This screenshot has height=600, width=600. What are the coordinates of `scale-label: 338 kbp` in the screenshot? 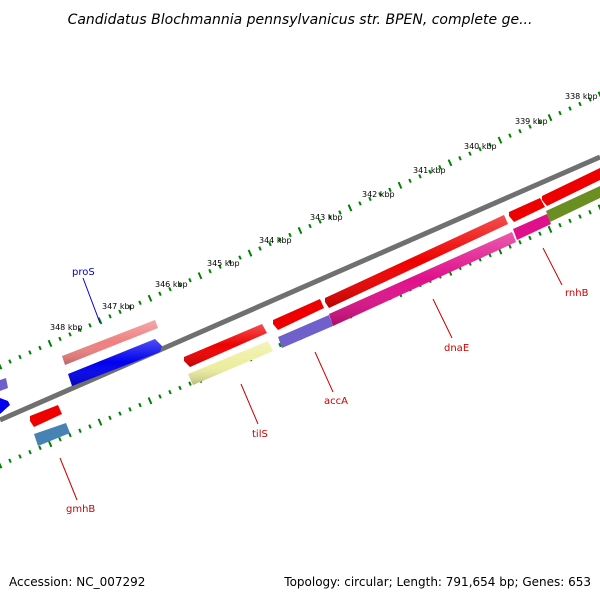 It's located at (581, 96).